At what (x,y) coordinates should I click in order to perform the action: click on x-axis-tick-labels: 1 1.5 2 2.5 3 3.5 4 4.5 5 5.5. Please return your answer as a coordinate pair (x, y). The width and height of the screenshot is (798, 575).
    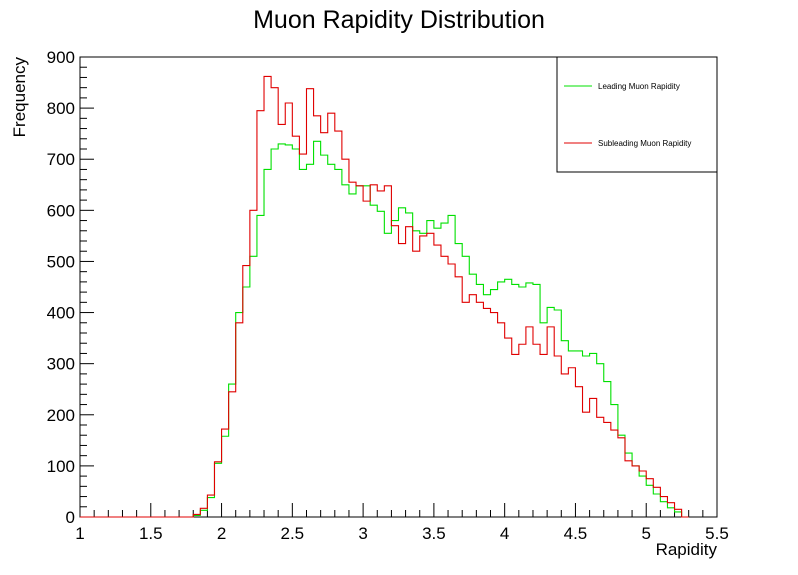
    Looking at the image, I should click on (402, 533).